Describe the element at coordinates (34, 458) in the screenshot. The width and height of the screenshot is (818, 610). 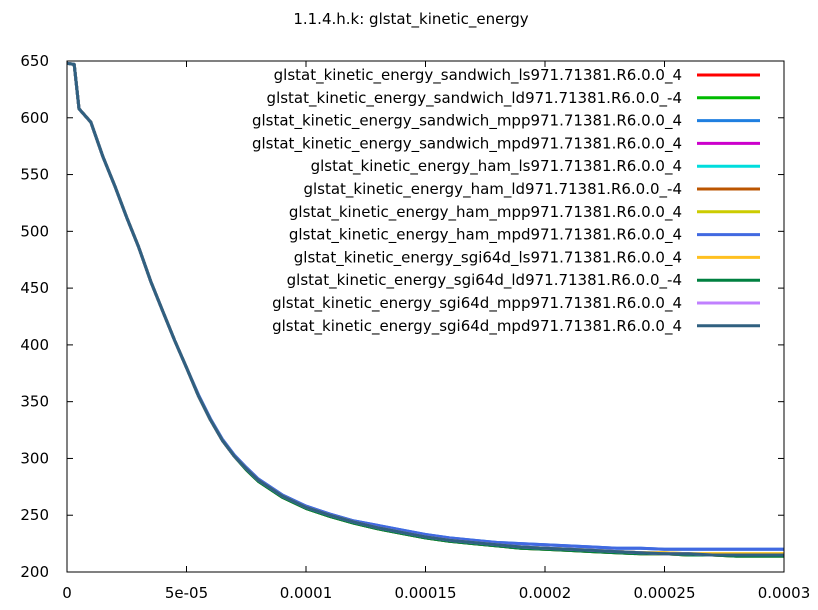
I see `y-tick-label: 300` at that location.